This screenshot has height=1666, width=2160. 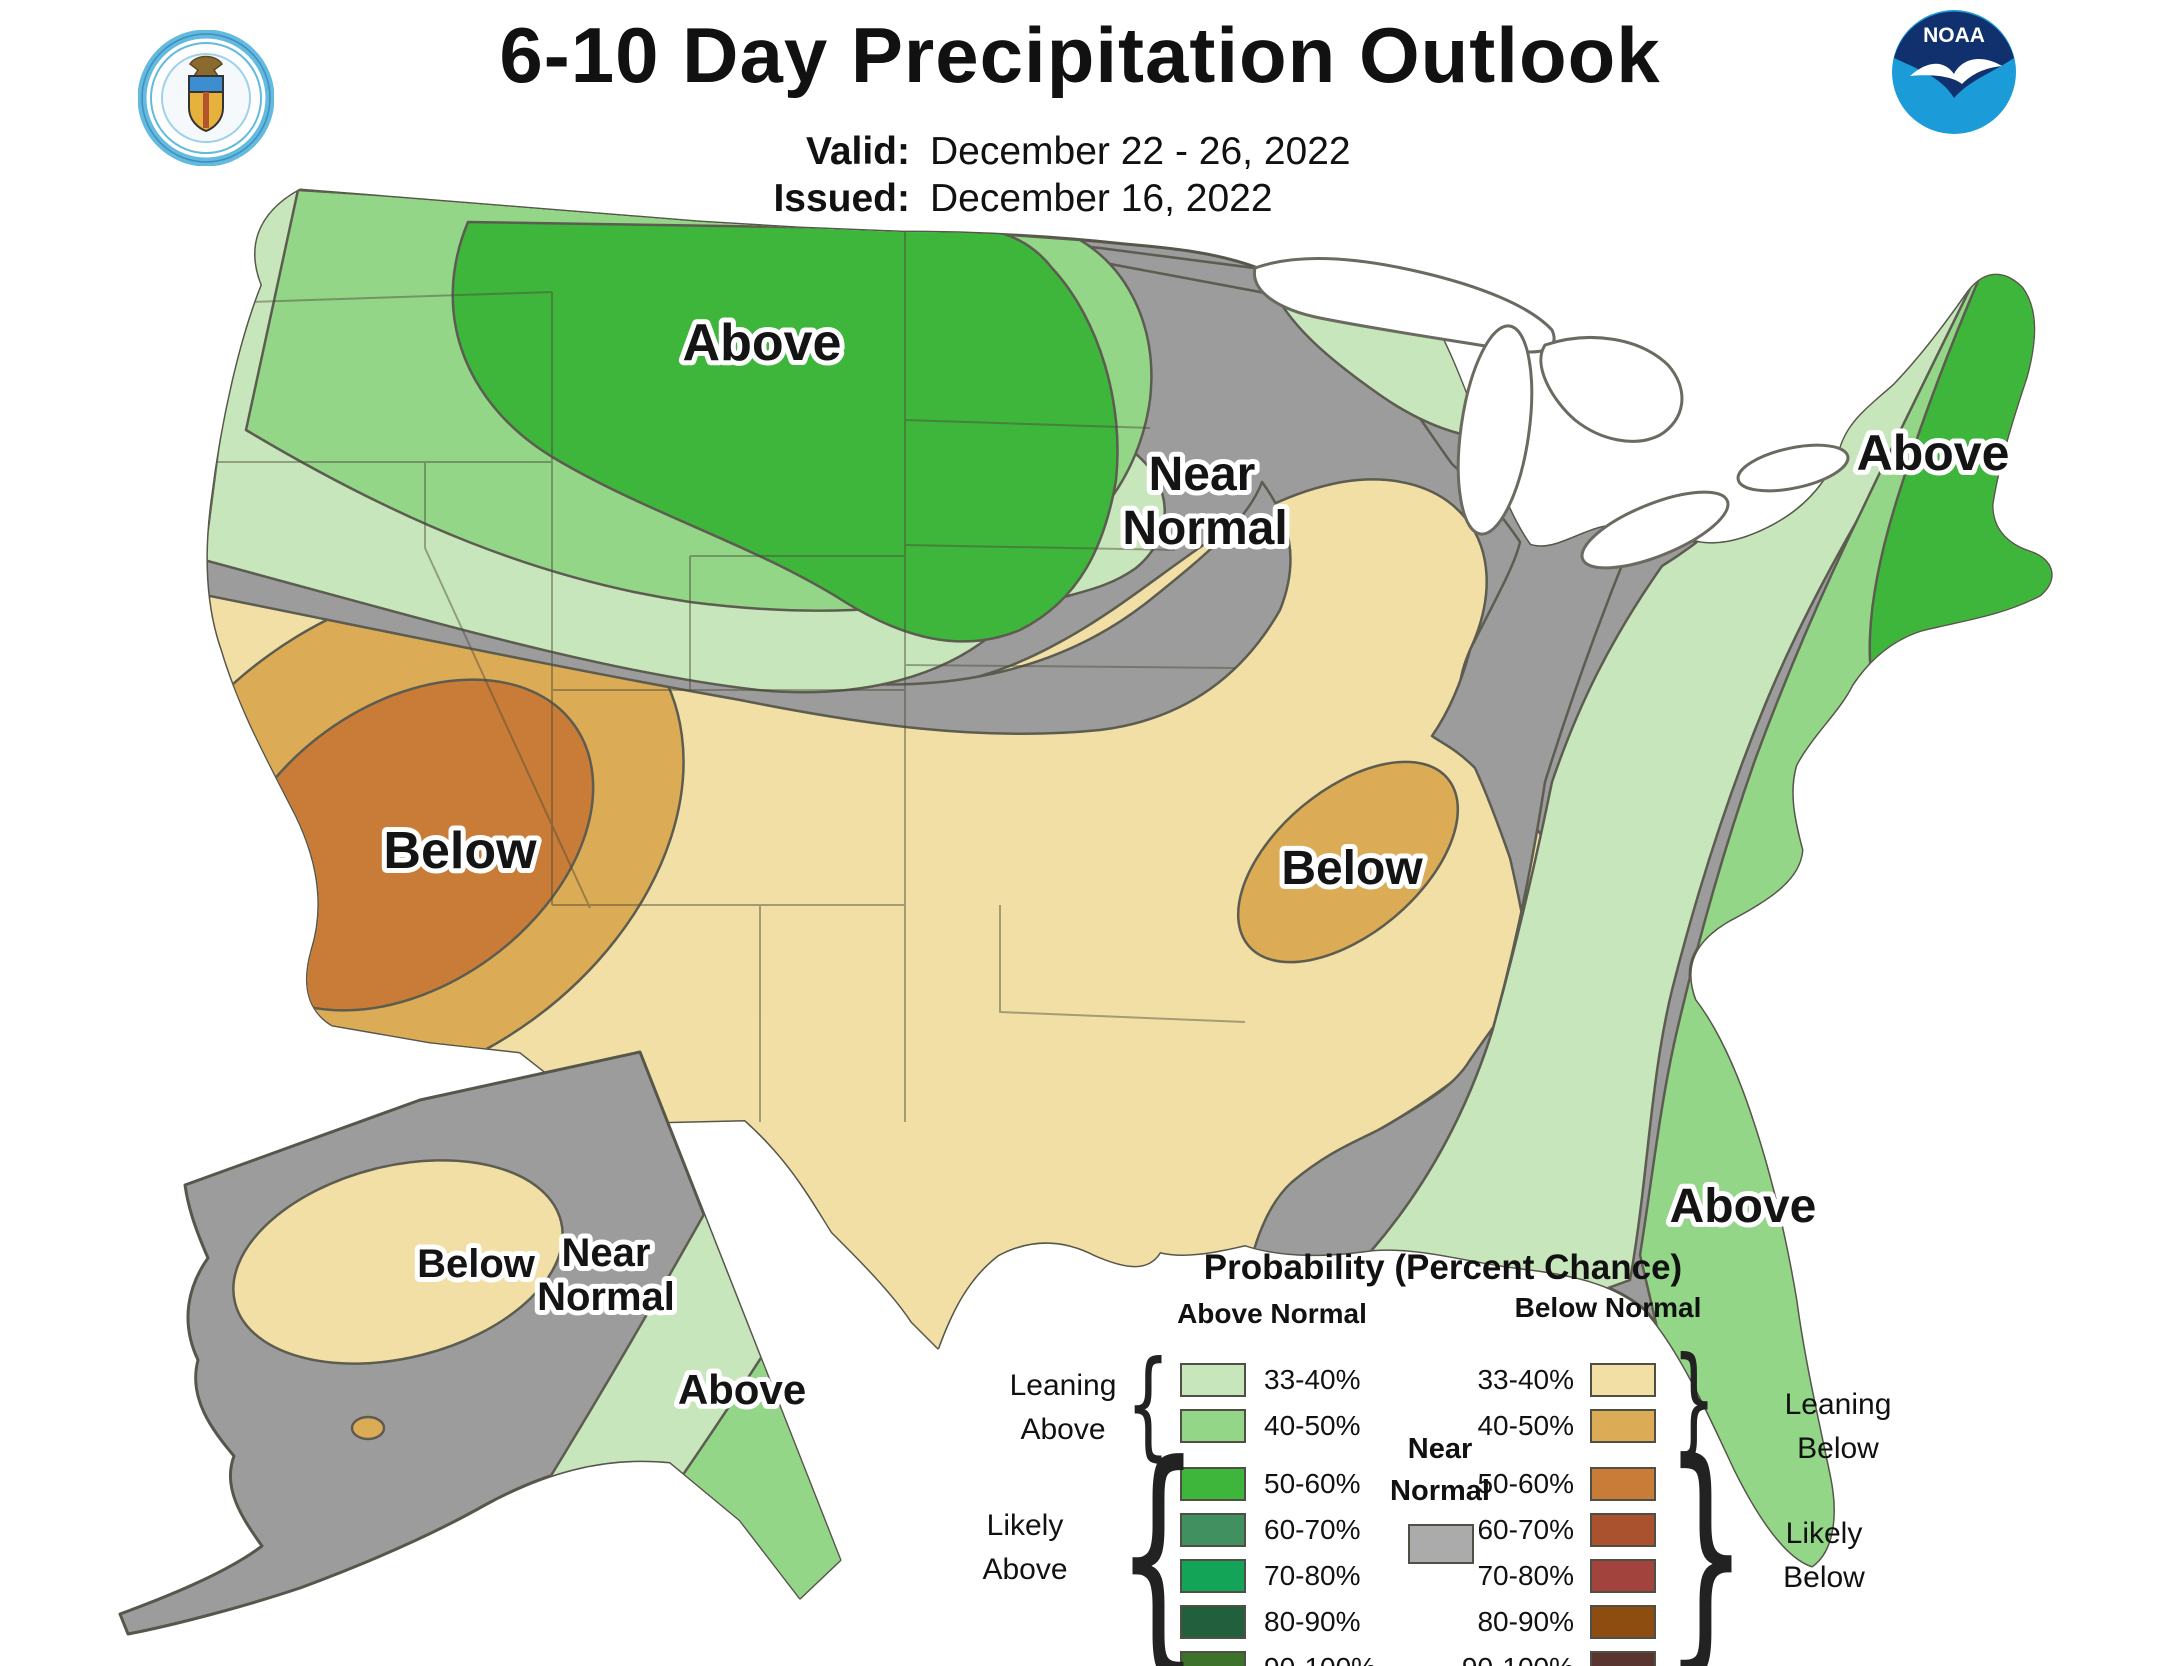 What do you see at coordinates (1954, 35) in the screenshot?
I see `noaa-logo-text: NOAA` at bounding box center [1954, 35].